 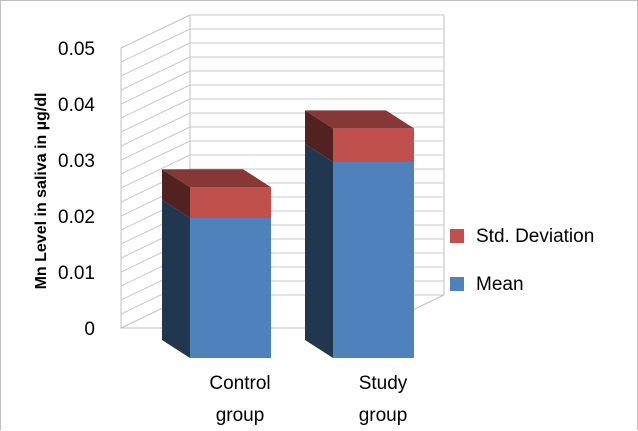 What do you see at coordinates (89, 329) in the screenshot?
I see `y-tick-label: 0` at bounding box center [89, 329].